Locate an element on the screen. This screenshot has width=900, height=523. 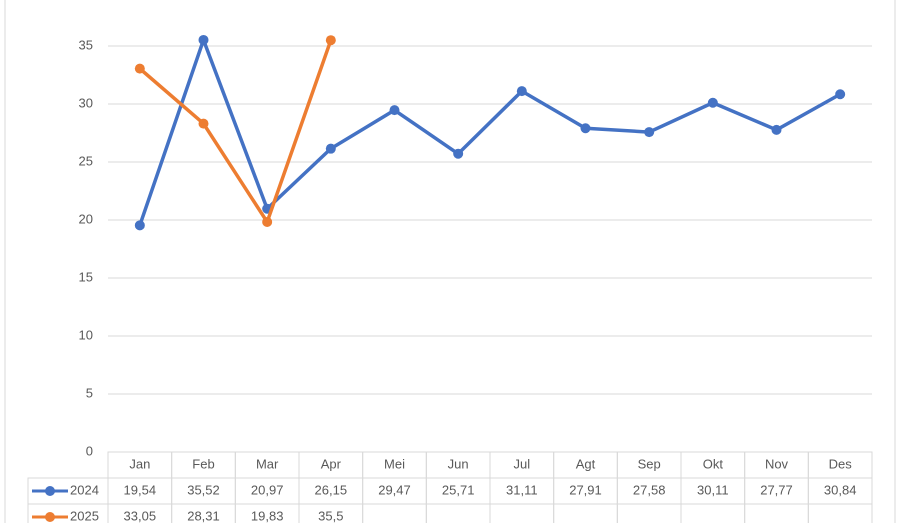
y-tick-label: 20 is located at coordinates (86, 218).